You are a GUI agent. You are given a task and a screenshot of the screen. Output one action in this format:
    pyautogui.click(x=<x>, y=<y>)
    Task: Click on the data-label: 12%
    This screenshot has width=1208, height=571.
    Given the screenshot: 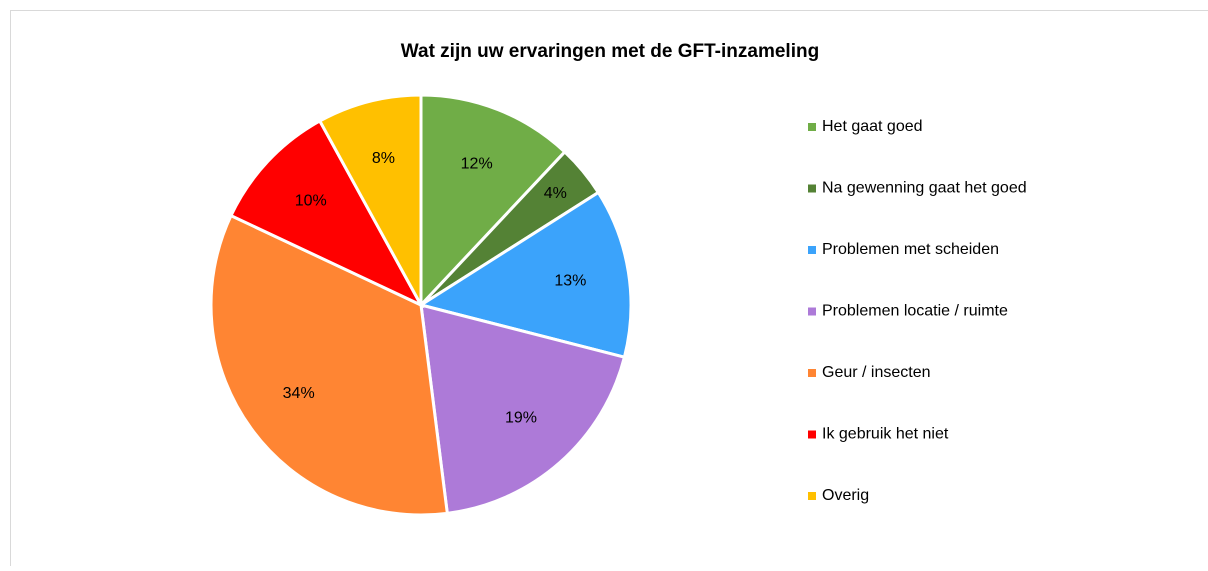 What is the action you would take?
    pyautogui.click(x=477, y=164)
    